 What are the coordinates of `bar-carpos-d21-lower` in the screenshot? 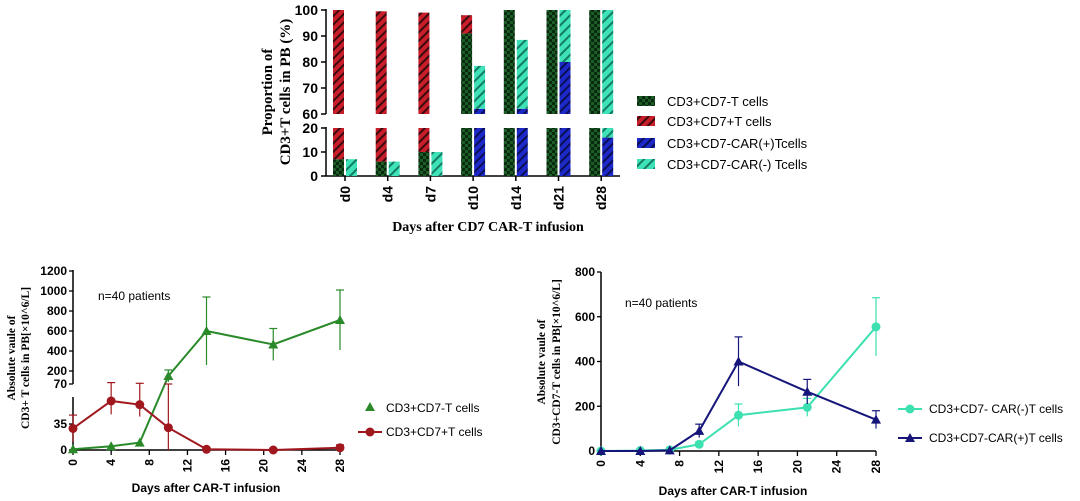 It's located at (565, 152).